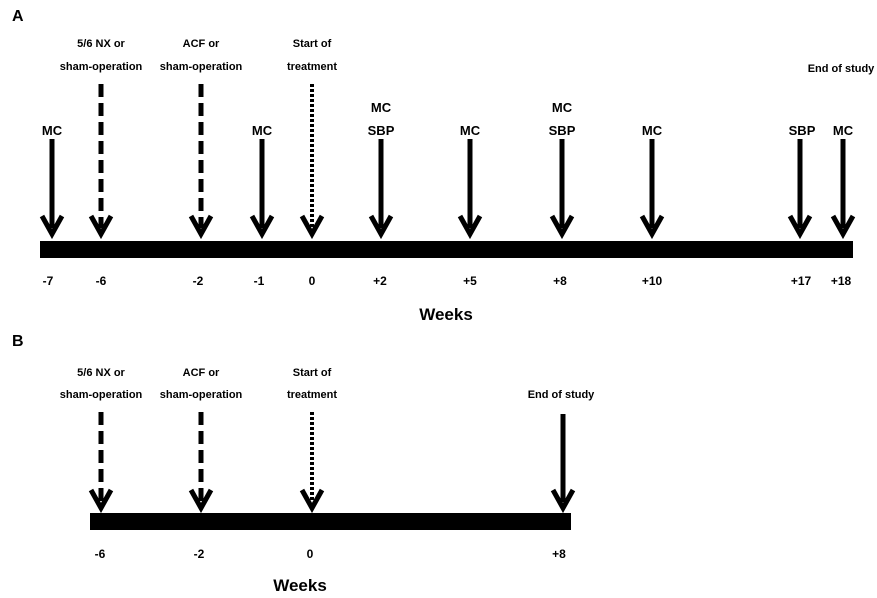  What do you see at coordinates (101, 395) in the screenshot?
I see `panel-b-nx-label-line2: sham-operation` at bounding box center [101, 395].